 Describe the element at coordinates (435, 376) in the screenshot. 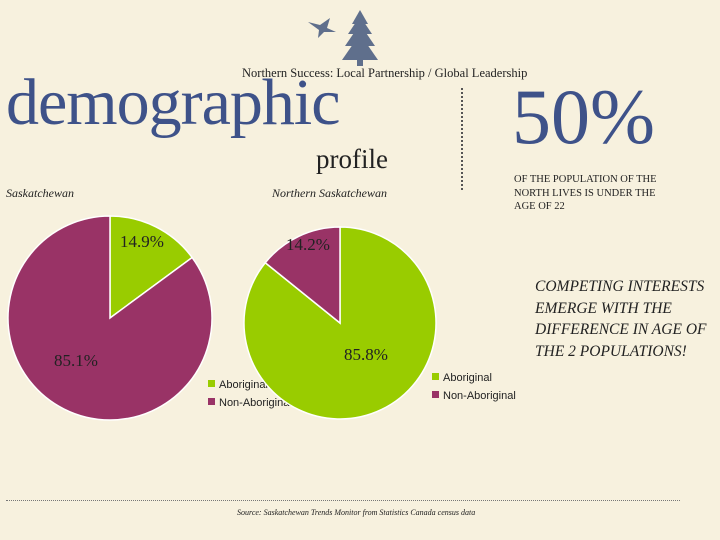

I see `legend-swatch-northern-aboriginal` at that location.